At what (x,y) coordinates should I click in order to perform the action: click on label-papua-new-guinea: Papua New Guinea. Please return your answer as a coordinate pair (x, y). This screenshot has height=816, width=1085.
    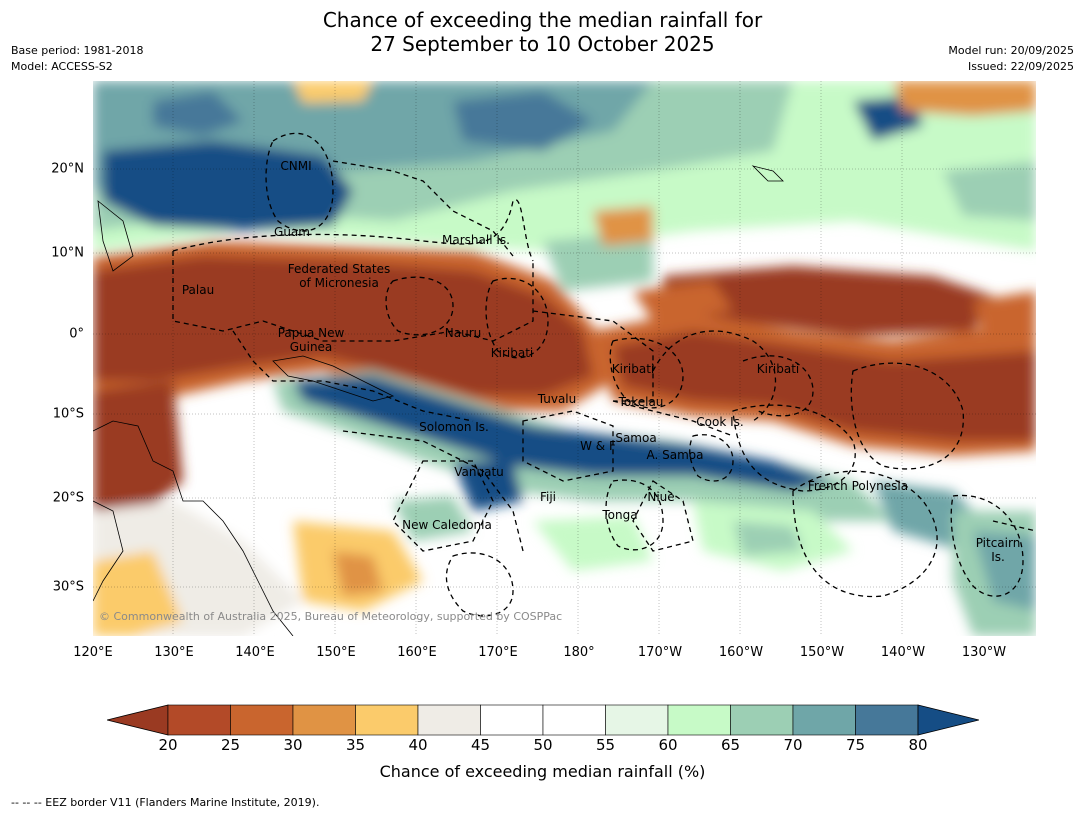
    Looking at the image, I should click on (311, 340).